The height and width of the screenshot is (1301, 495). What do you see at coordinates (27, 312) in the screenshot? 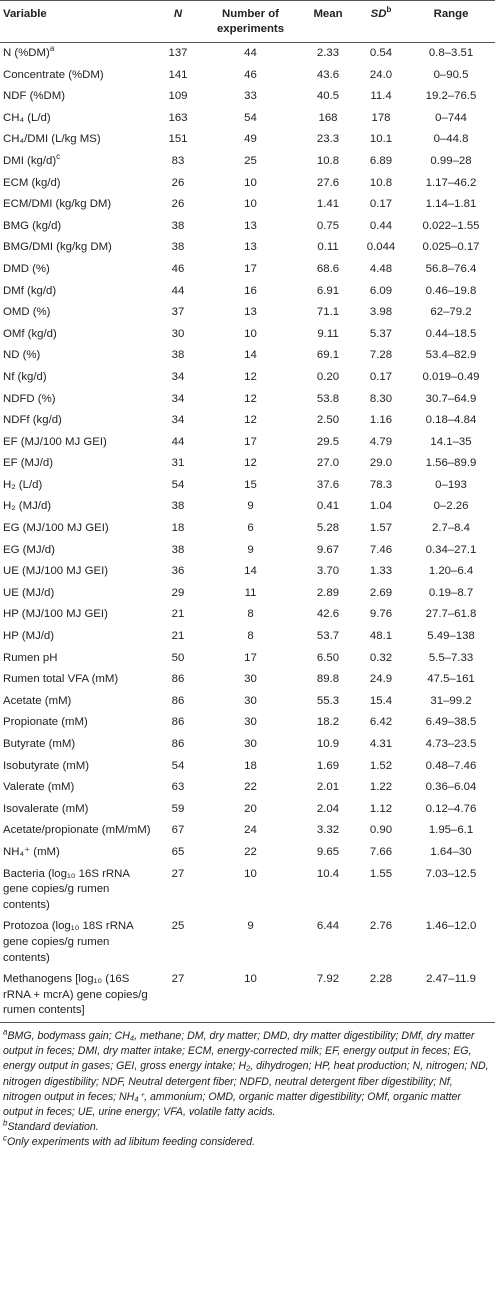
I see `variable-text: OMD (%)` at bounding box center [27, 312].